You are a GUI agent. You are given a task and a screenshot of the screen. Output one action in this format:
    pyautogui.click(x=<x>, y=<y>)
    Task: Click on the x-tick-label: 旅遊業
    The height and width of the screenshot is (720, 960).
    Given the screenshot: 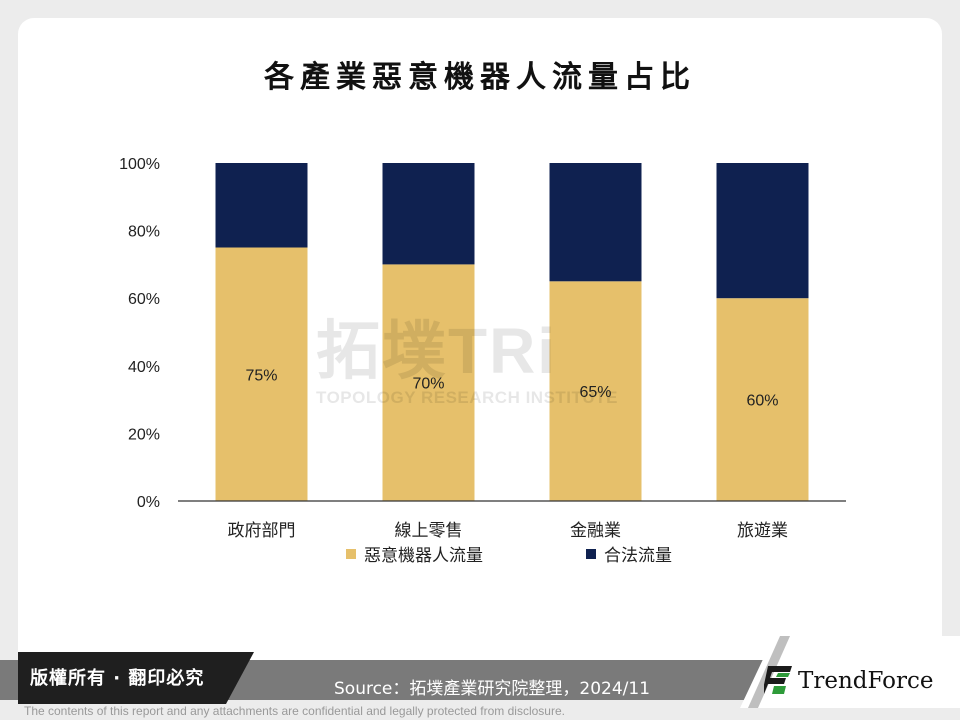 What is the action you would take?
    pyautogui.click(x=762, y=531)
    